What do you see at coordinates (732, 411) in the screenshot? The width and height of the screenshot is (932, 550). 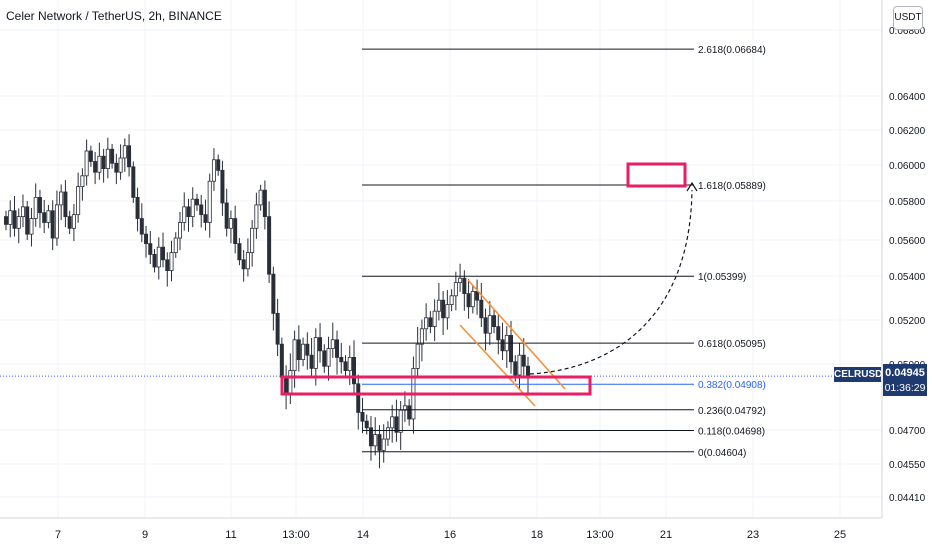 I see `fib-level-label: 0.236(0.04792)` at bounding box center [732, 411].